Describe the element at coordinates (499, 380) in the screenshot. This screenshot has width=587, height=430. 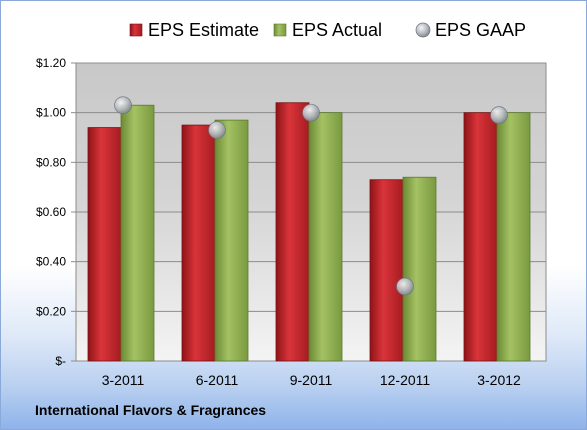
I see `x-tick-label: 3-2012` at that location.